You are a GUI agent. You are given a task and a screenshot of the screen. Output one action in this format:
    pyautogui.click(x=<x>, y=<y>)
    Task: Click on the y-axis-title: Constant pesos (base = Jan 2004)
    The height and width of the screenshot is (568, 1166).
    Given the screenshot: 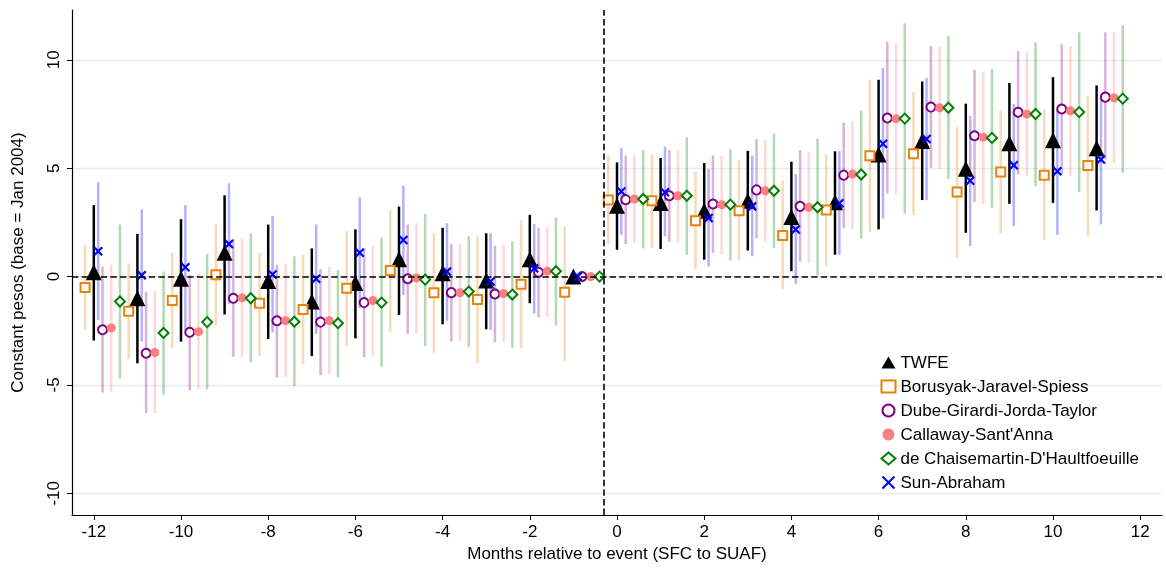 What is the action you would take?
    pyautogui.click(x=17, y=262)
    